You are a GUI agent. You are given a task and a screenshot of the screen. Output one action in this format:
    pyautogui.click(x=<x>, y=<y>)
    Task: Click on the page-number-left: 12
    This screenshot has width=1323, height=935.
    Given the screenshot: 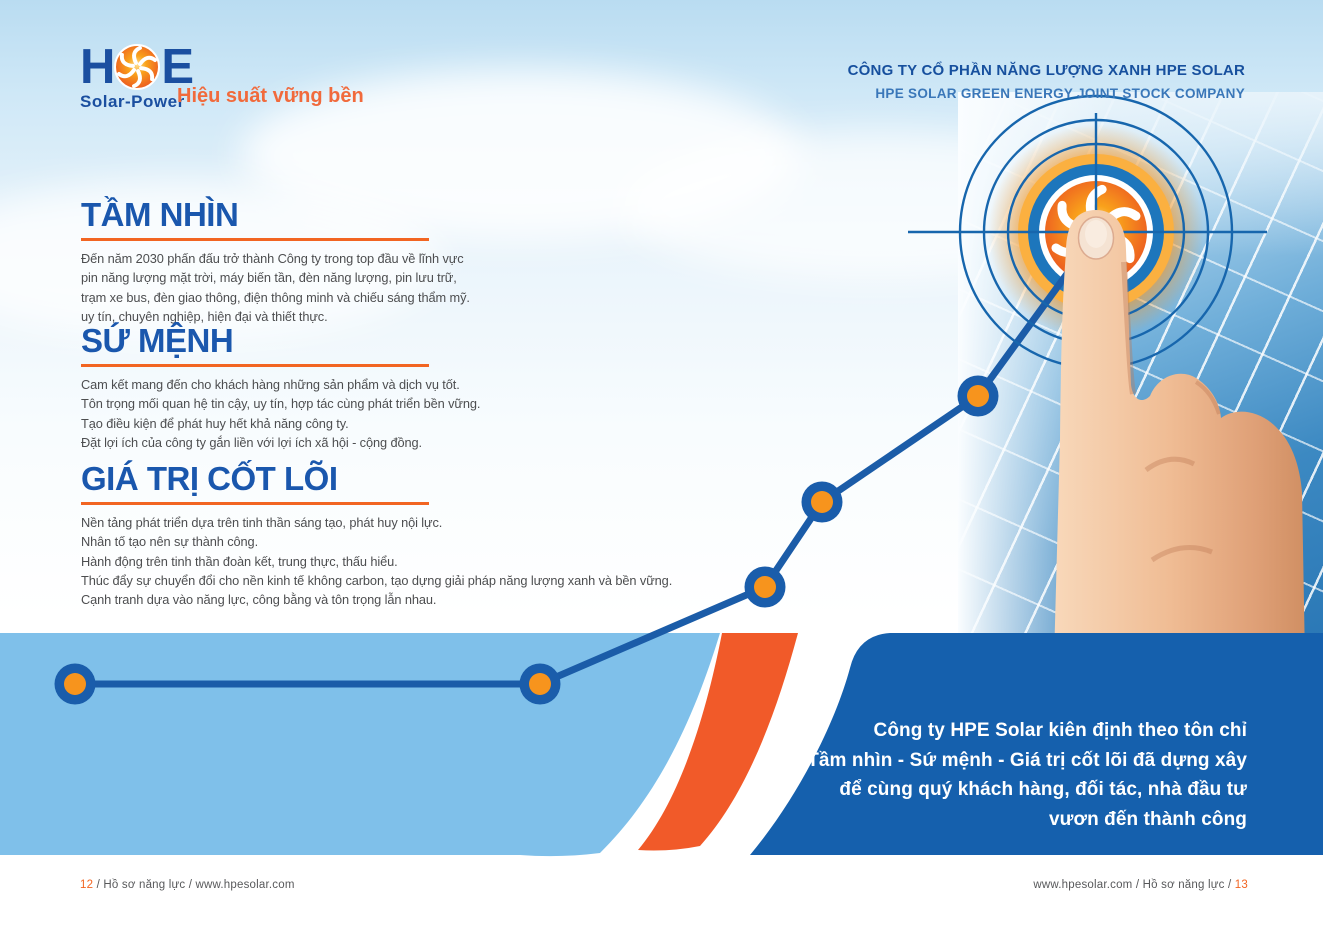 What is the action you would take?
    pyautogui.click(x=87, y=885)
    